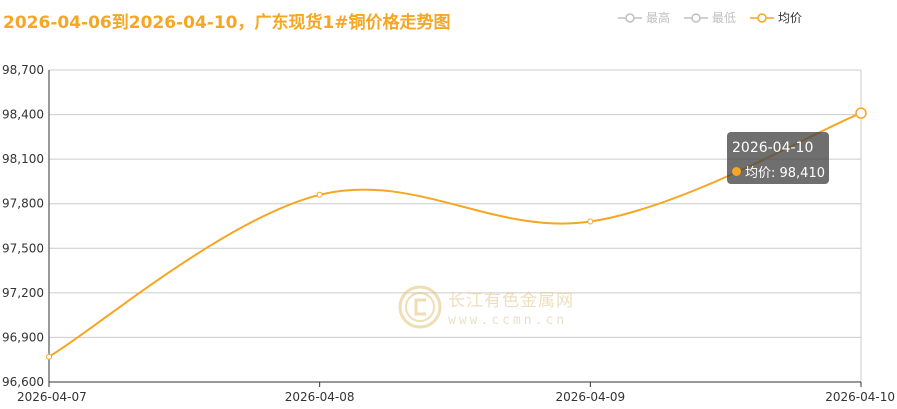 This screenshot has width=897, height=409. What do you see at coordinates (776, 17) in the screenshot?
I see `legend-item-avg: 均价` at bounding box center [776, 17].